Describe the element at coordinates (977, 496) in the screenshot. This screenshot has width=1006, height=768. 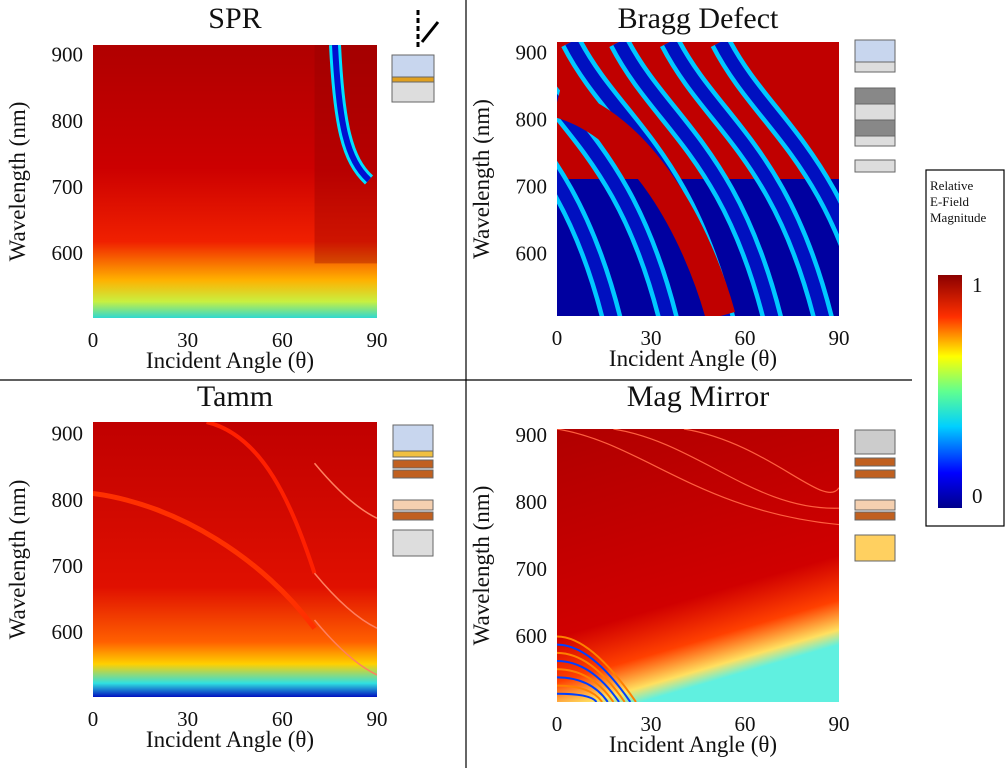
I see `colorbar-tick-label: 0` at that location.